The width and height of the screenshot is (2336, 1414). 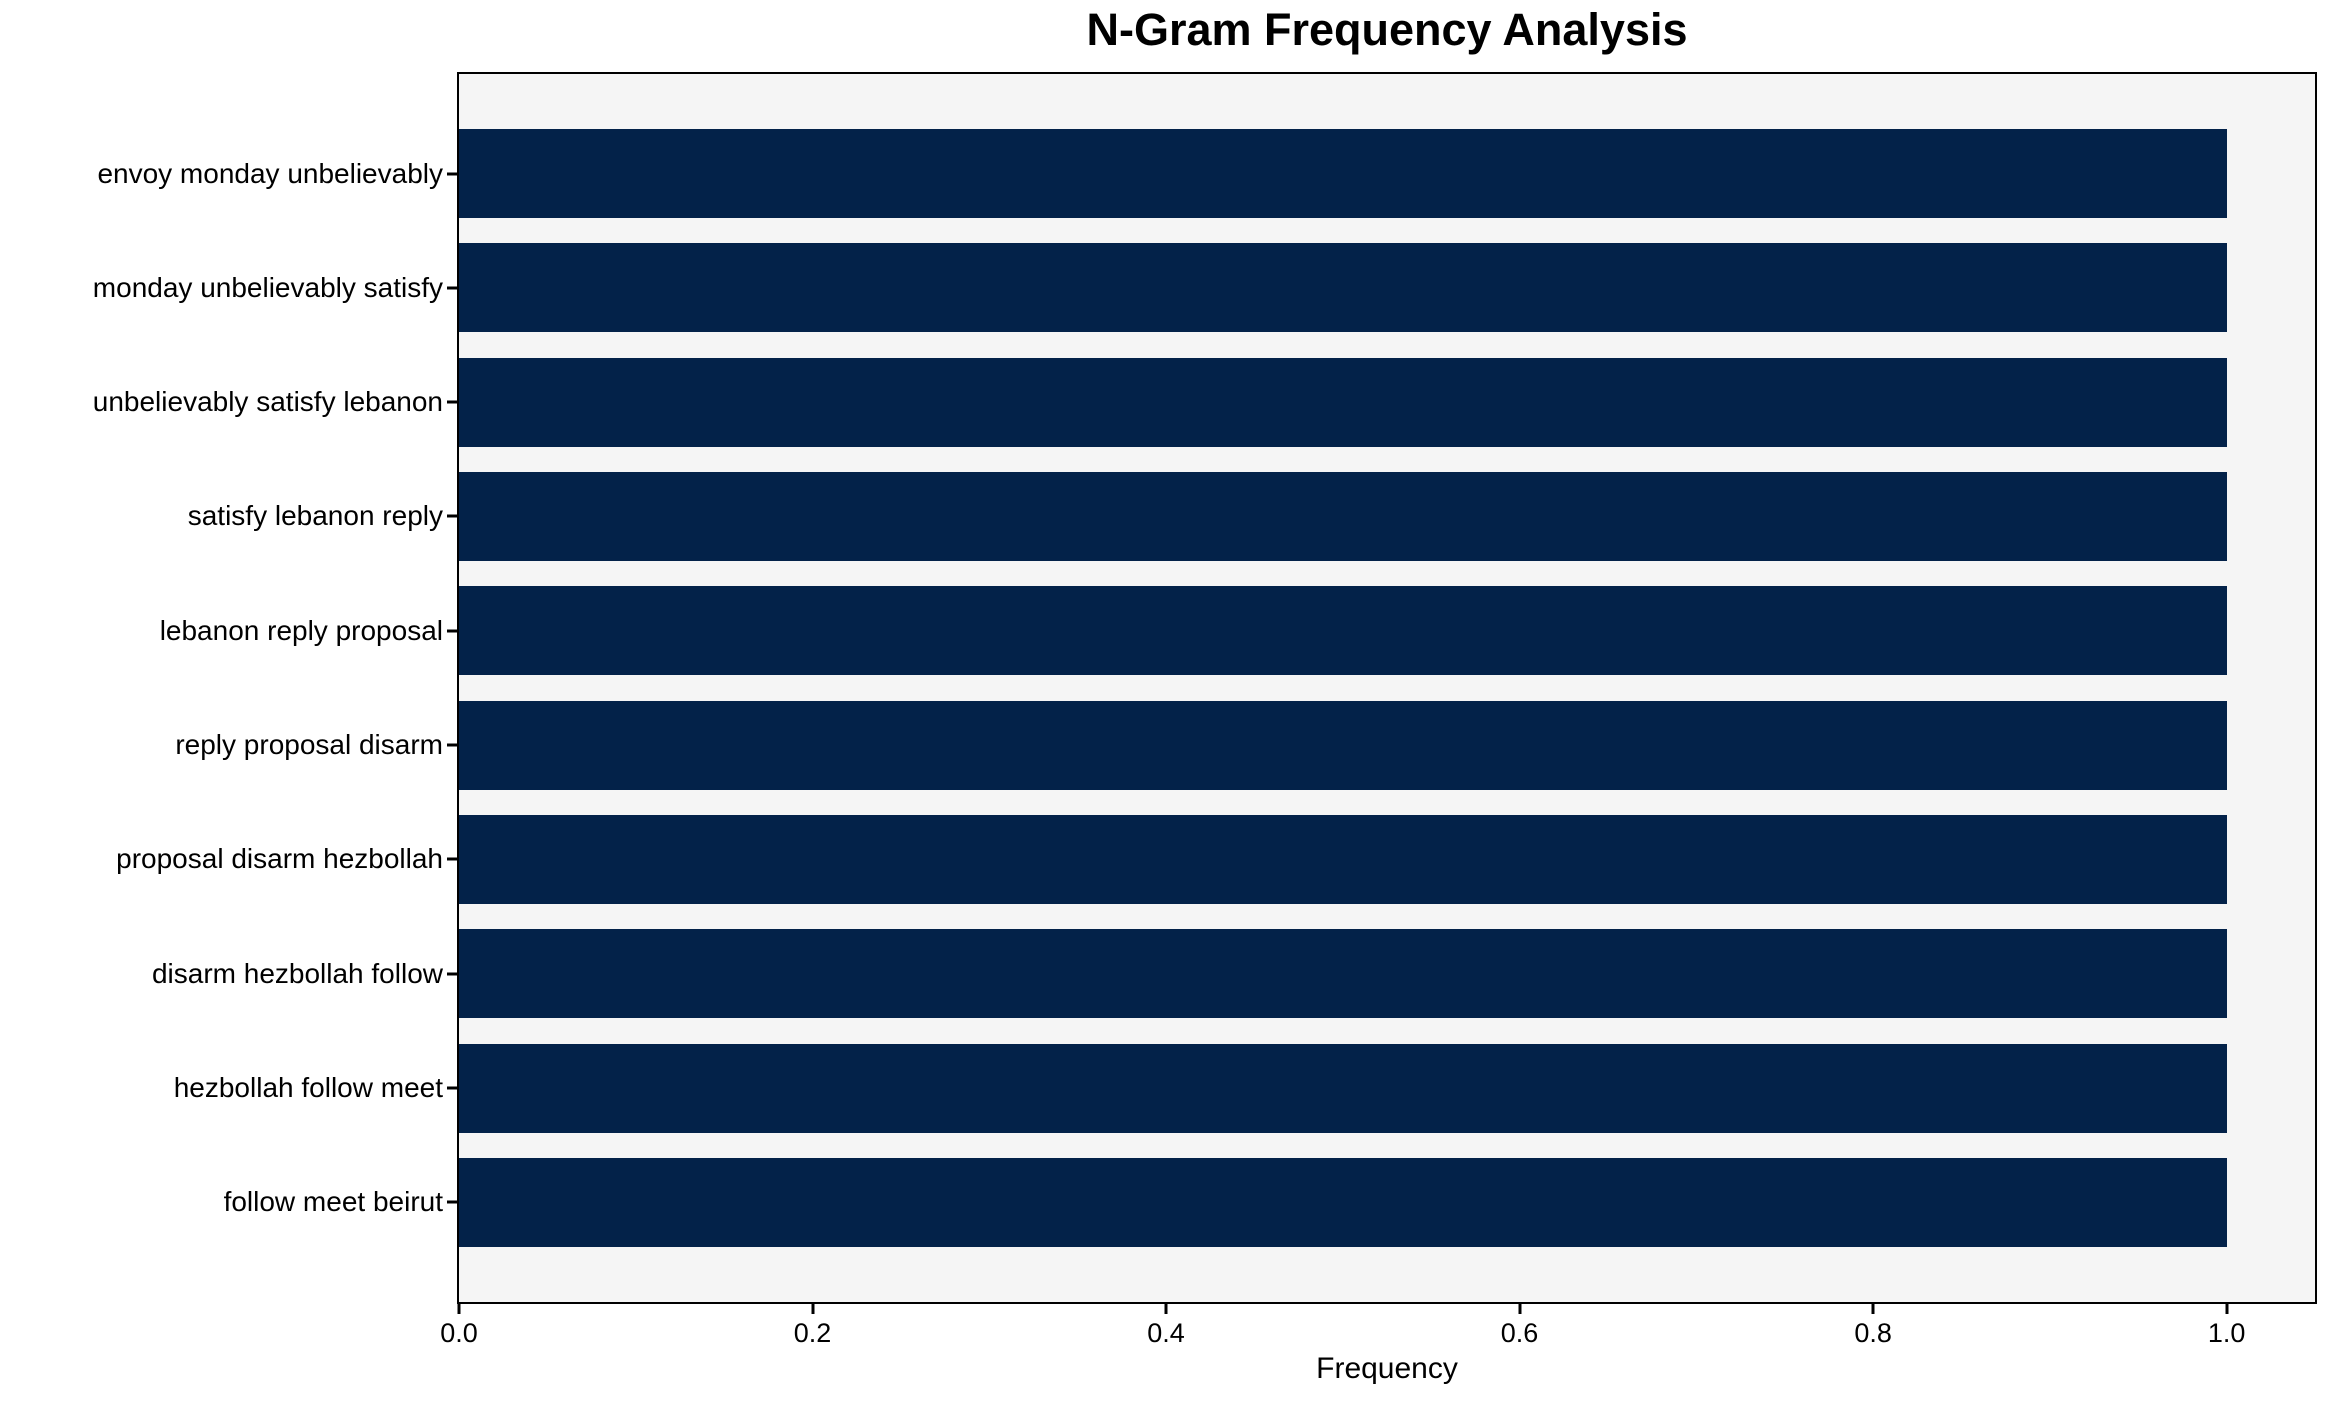 I want to click on chart-title: N-Gram Frequency Analysis, so click(x=1387, y=29).